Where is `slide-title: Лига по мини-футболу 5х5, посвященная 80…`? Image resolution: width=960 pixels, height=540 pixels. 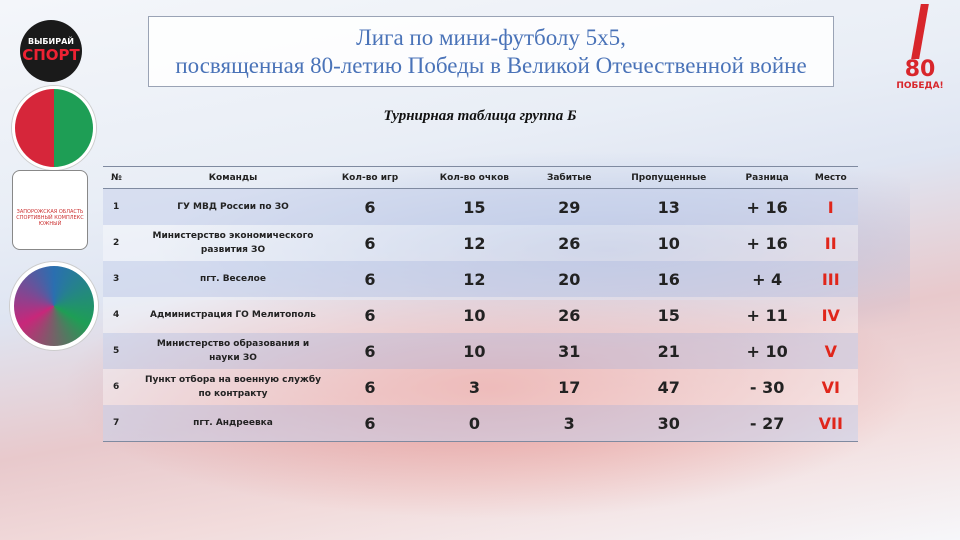 slide-title: Лига по мини-футболу 5х5, посвященная 80… is located at coordinates (491, 51).